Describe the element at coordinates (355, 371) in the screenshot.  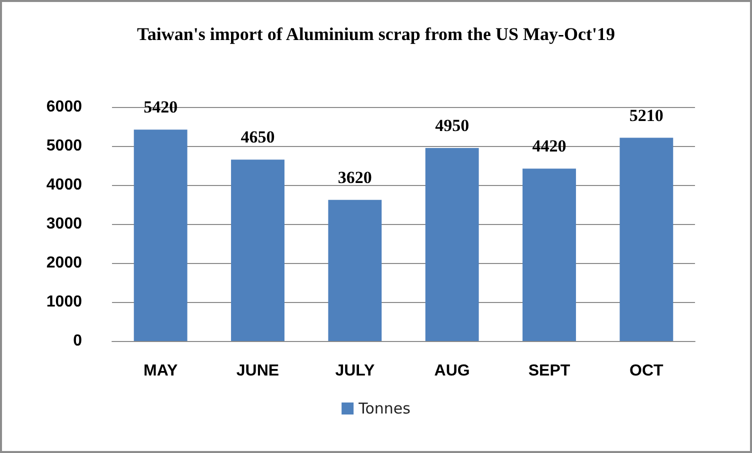
I see `x-tick-label: JULY` at that location.